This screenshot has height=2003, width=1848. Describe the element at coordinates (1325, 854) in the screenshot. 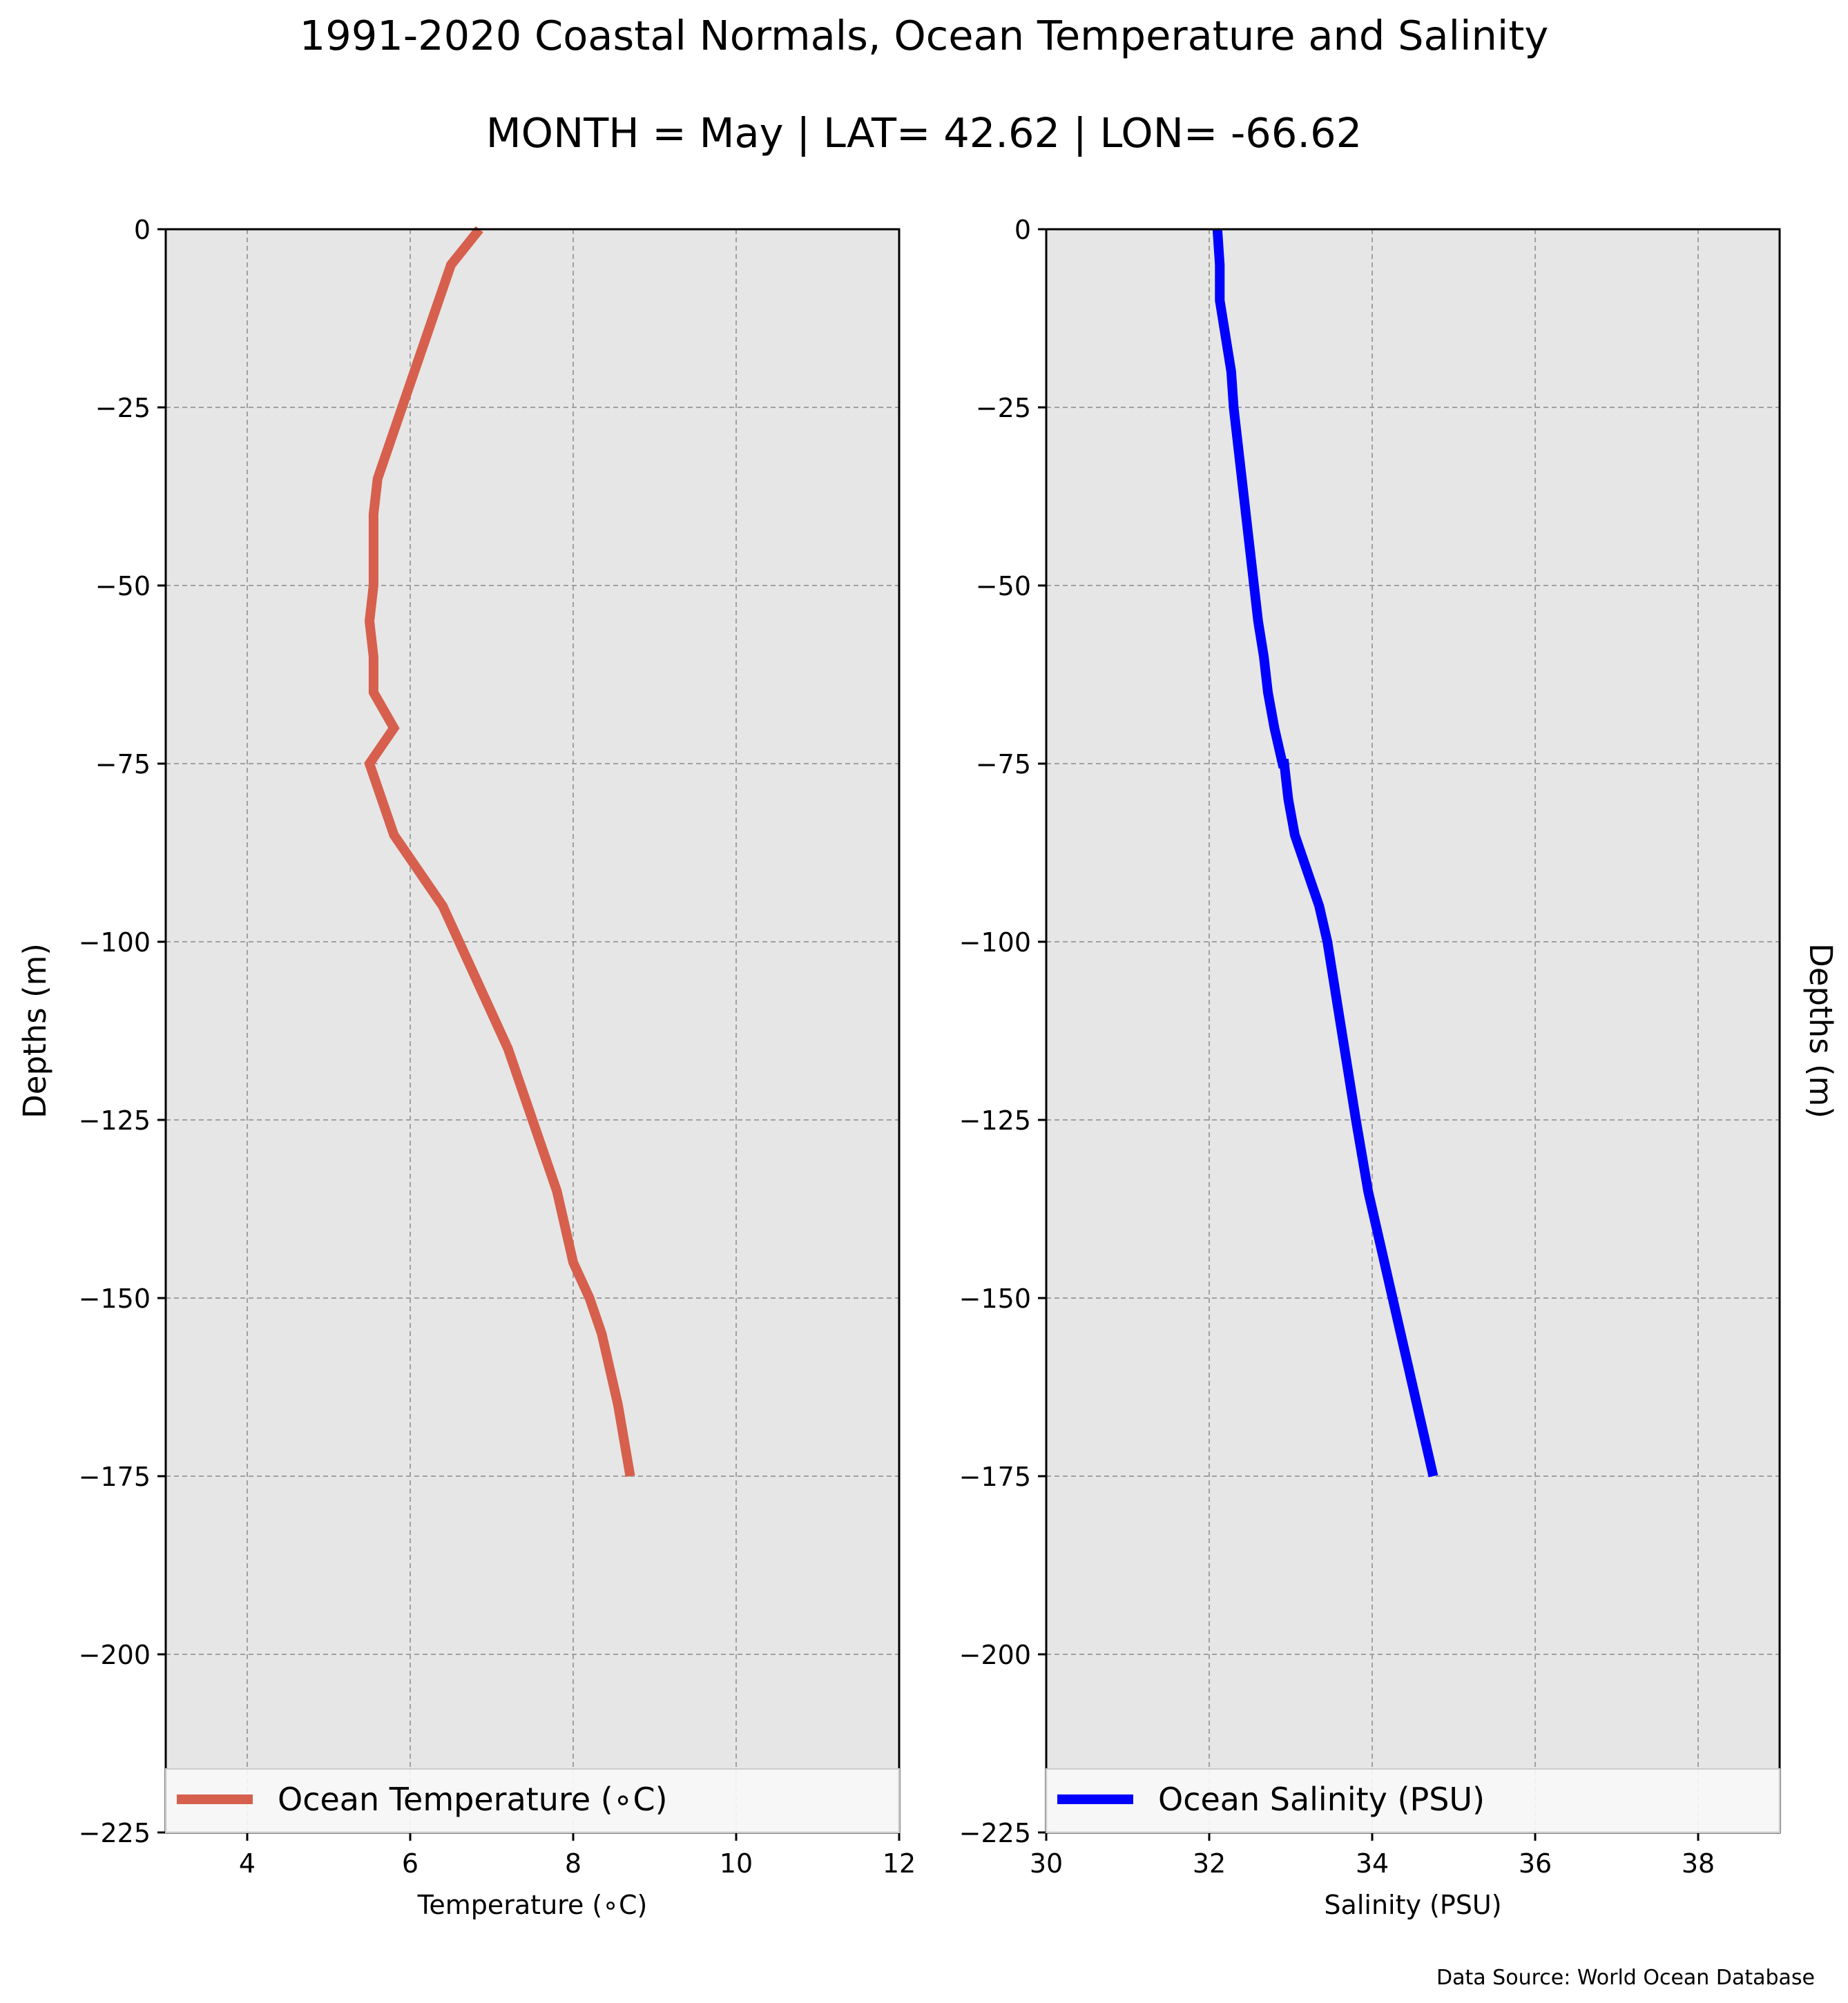

I see `salinity-series-line` at that location.